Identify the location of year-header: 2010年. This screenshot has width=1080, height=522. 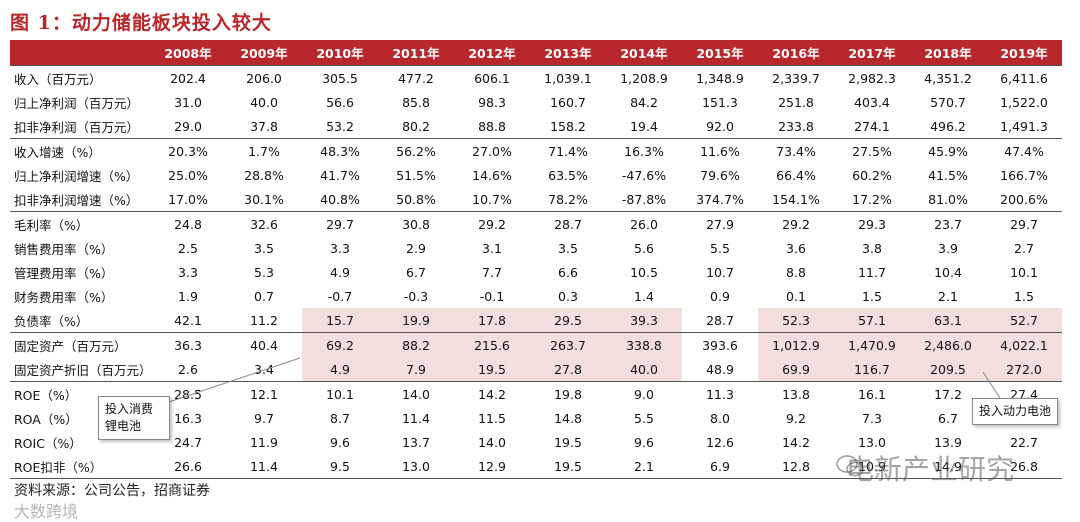
(340, 53).